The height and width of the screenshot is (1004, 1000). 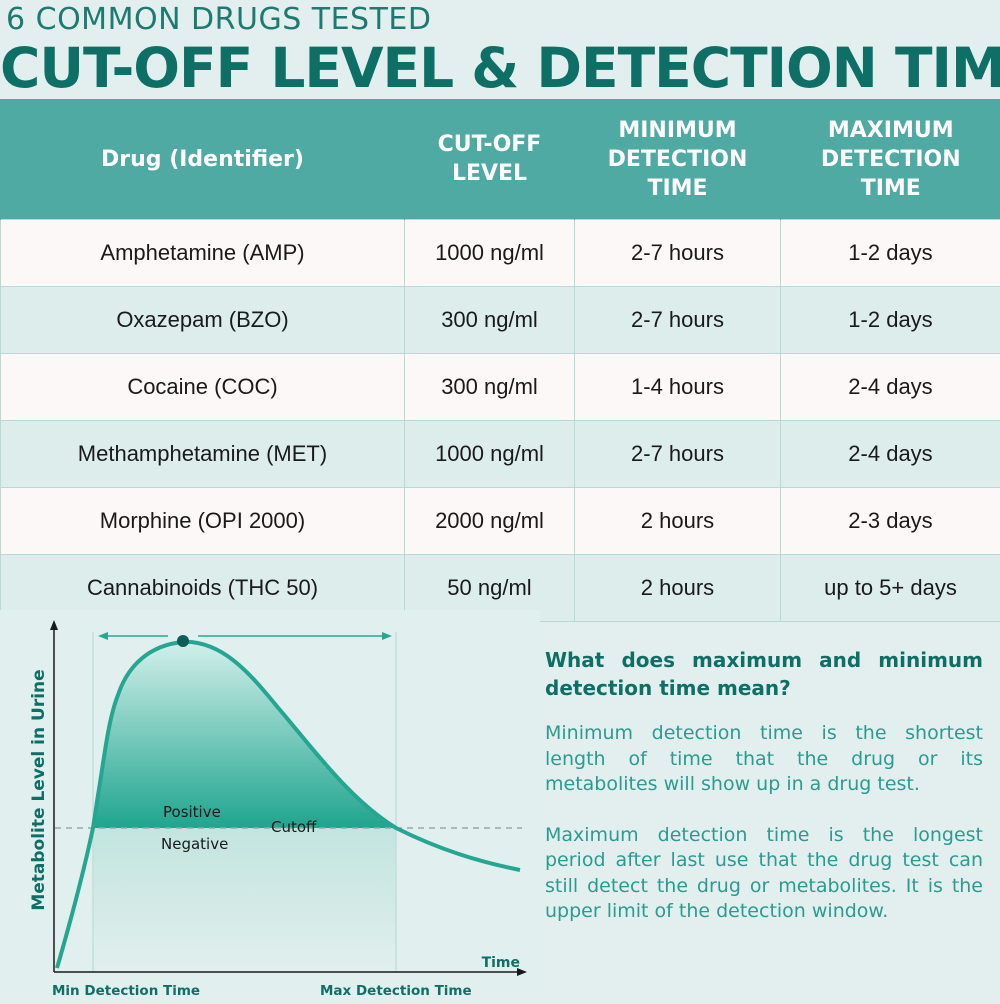 What do you see at coordinates (244, 899) in the screenshot?
I see `negative-region` at bounding box center [244, 899].